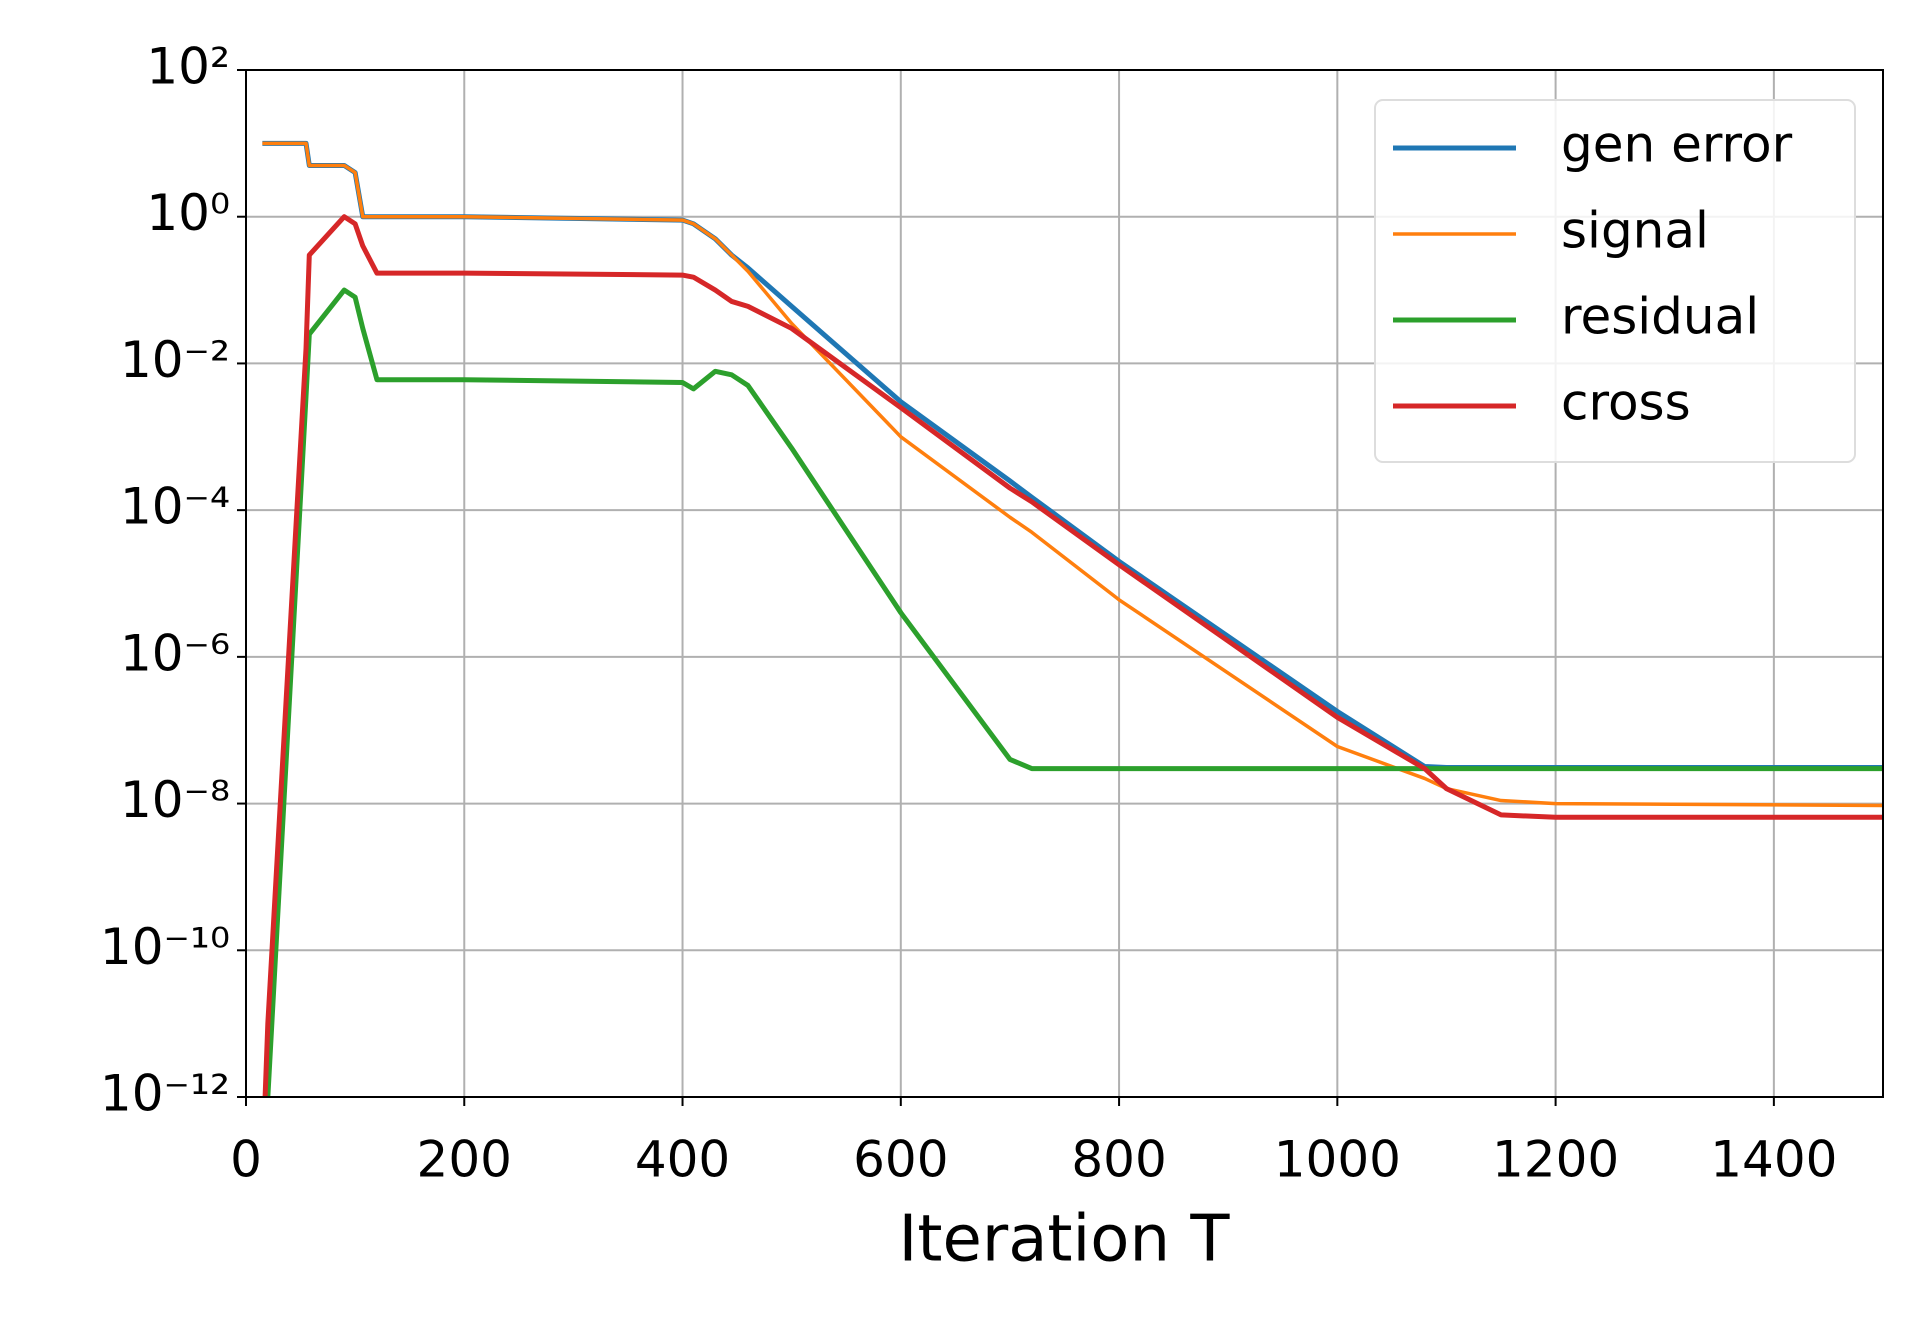 The image size is (1920, 1320). Describe the element at coordinates (1626, 403) in the screenshot. I see `legend-label: cross` at that location.